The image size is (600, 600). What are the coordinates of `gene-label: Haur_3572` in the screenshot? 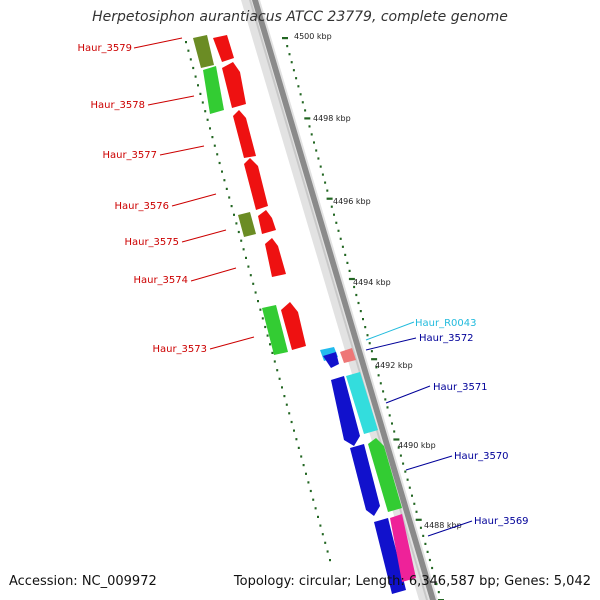 It's located at (446, 338).